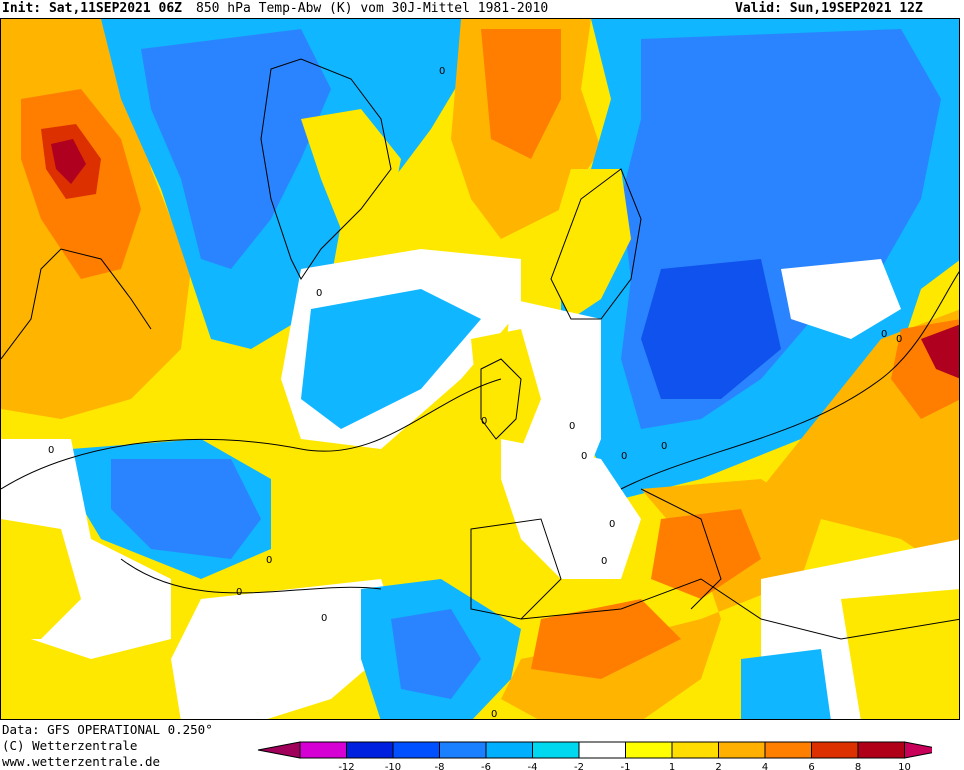 The image size is (964, 770). What do you see at coordinates (765, 766) in the screenshot?
I see `legend-tick-label: 4` at bounding box center [765, 766].